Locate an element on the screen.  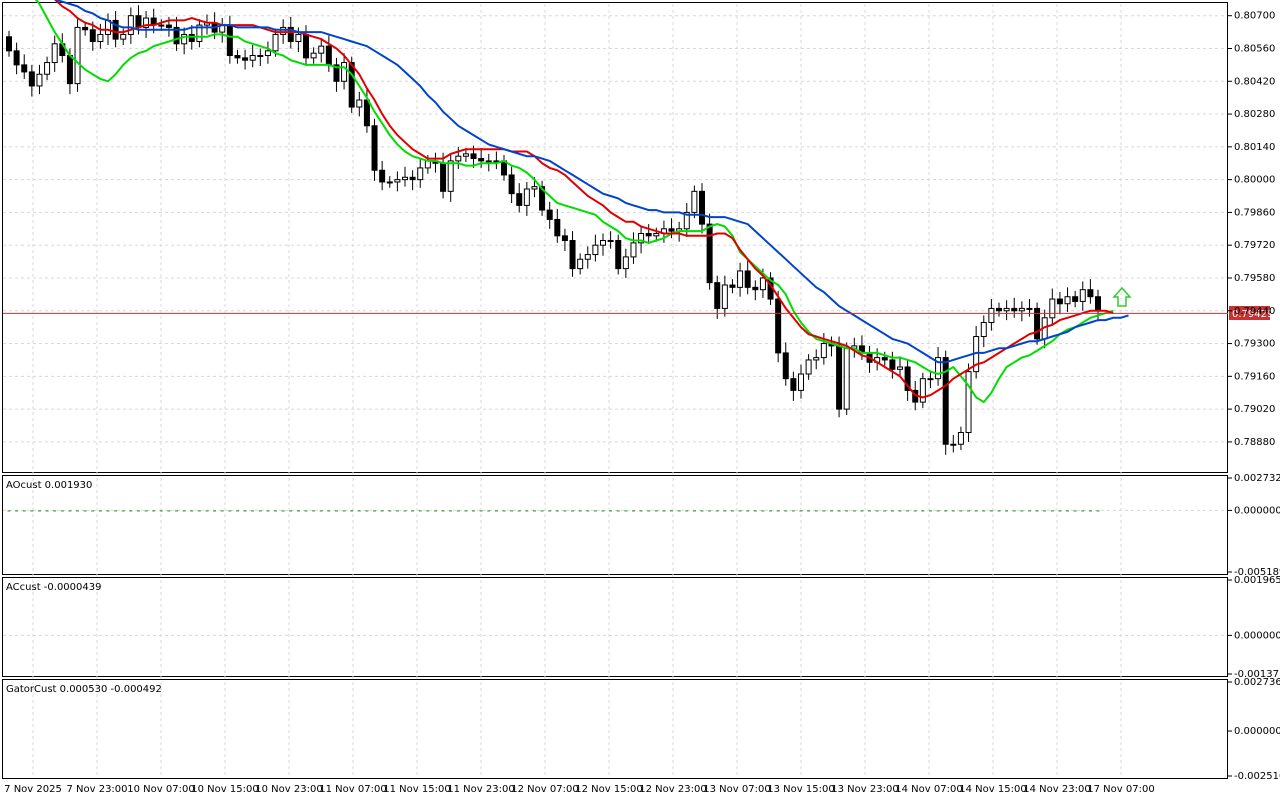
y-tick-label: 0.79300 is located at coordinates (1254, 344).